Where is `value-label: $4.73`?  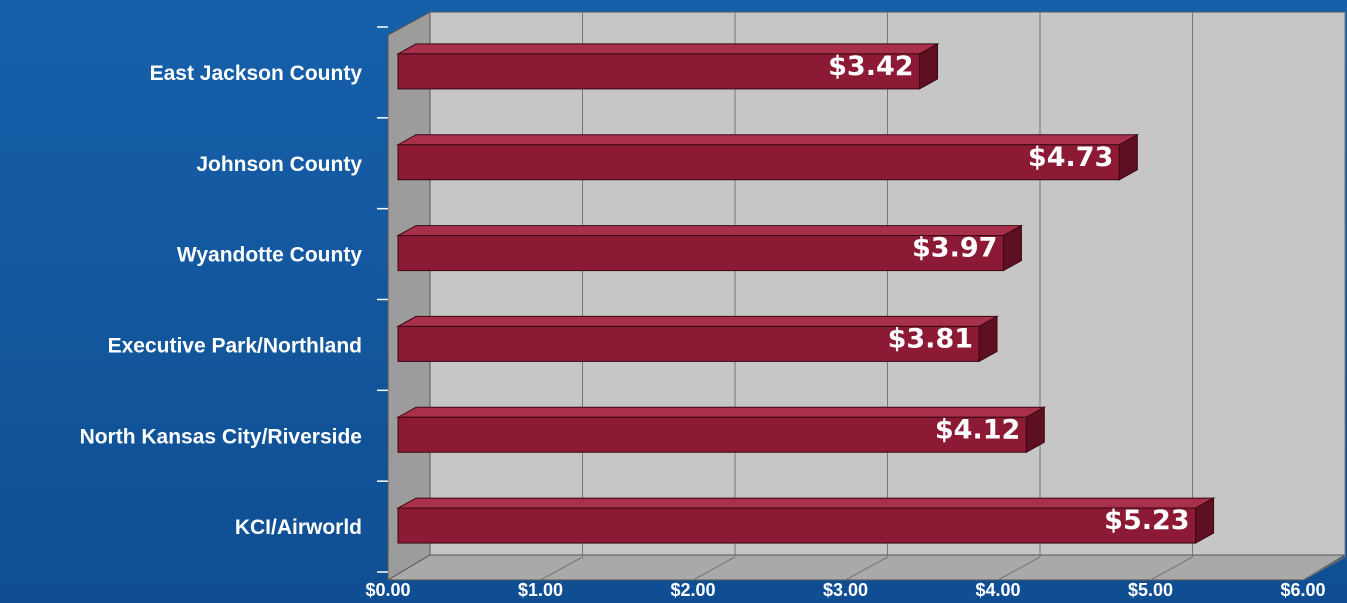
value-label: $4.73 is located at coordinates (1070, 157).